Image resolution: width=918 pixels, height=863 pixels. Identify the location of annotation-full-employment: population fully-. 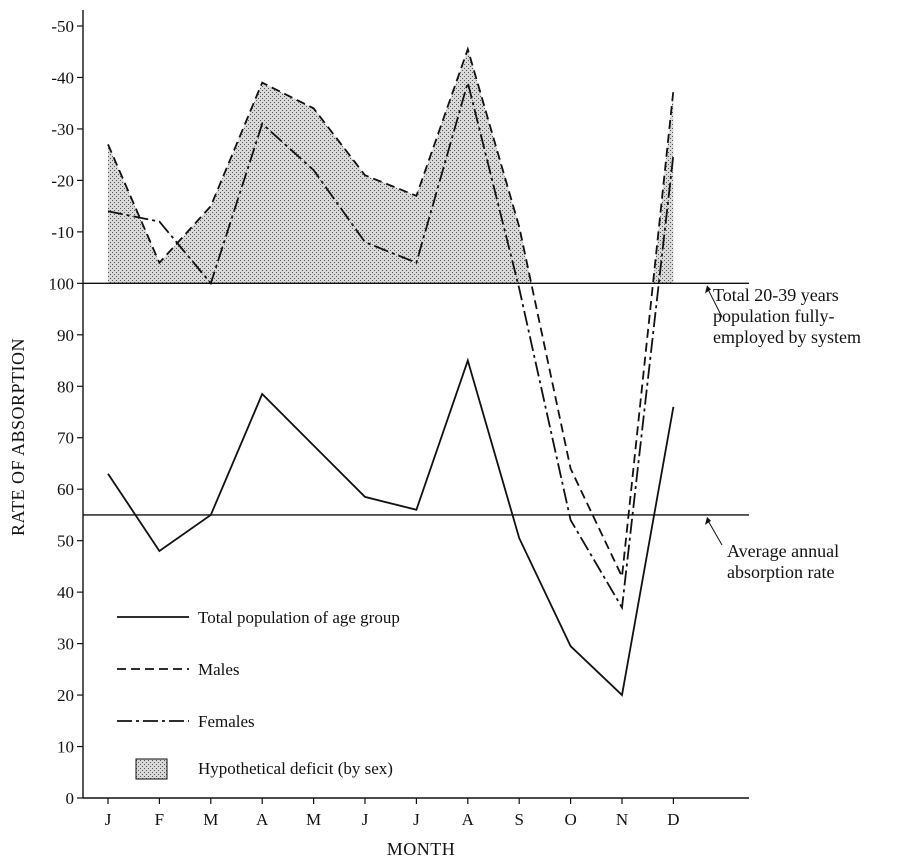
(773, 316).